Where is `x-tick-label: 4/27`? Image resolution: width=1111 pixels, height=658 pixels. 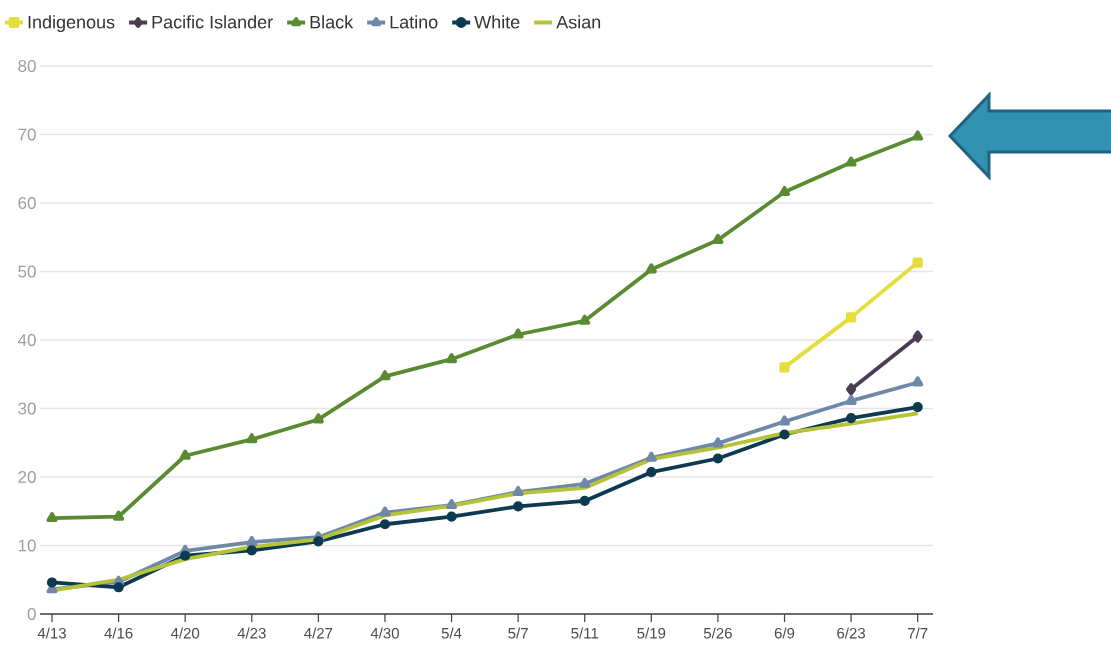
x-tick-label: 4/27 is located at coordinates (318, 633).